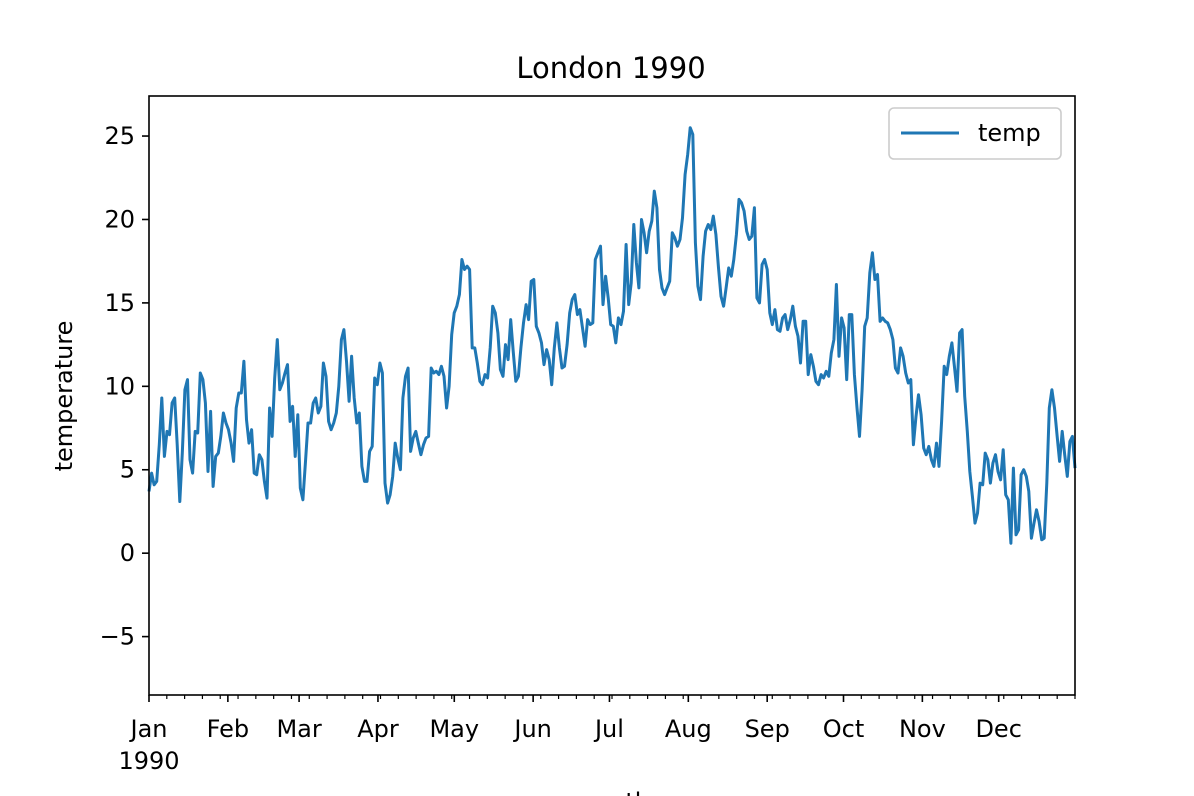 The image size is (1194, 796). What do you see at coordinates (532, 729) in the screenshot?
I see `x-tick-label: Jun` at bounding box center [532, 729].